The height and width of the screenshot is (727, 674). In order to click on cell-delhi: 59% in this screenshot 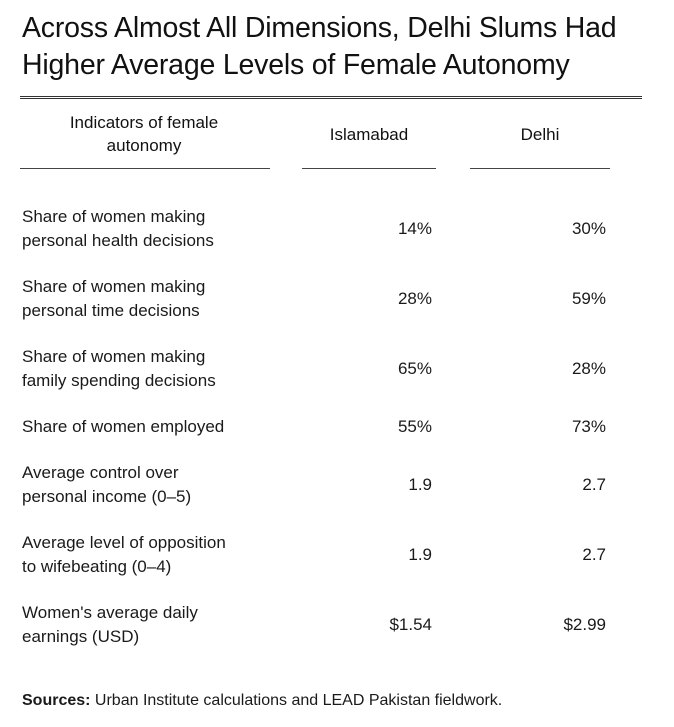, I will do `click(588, 298)`.